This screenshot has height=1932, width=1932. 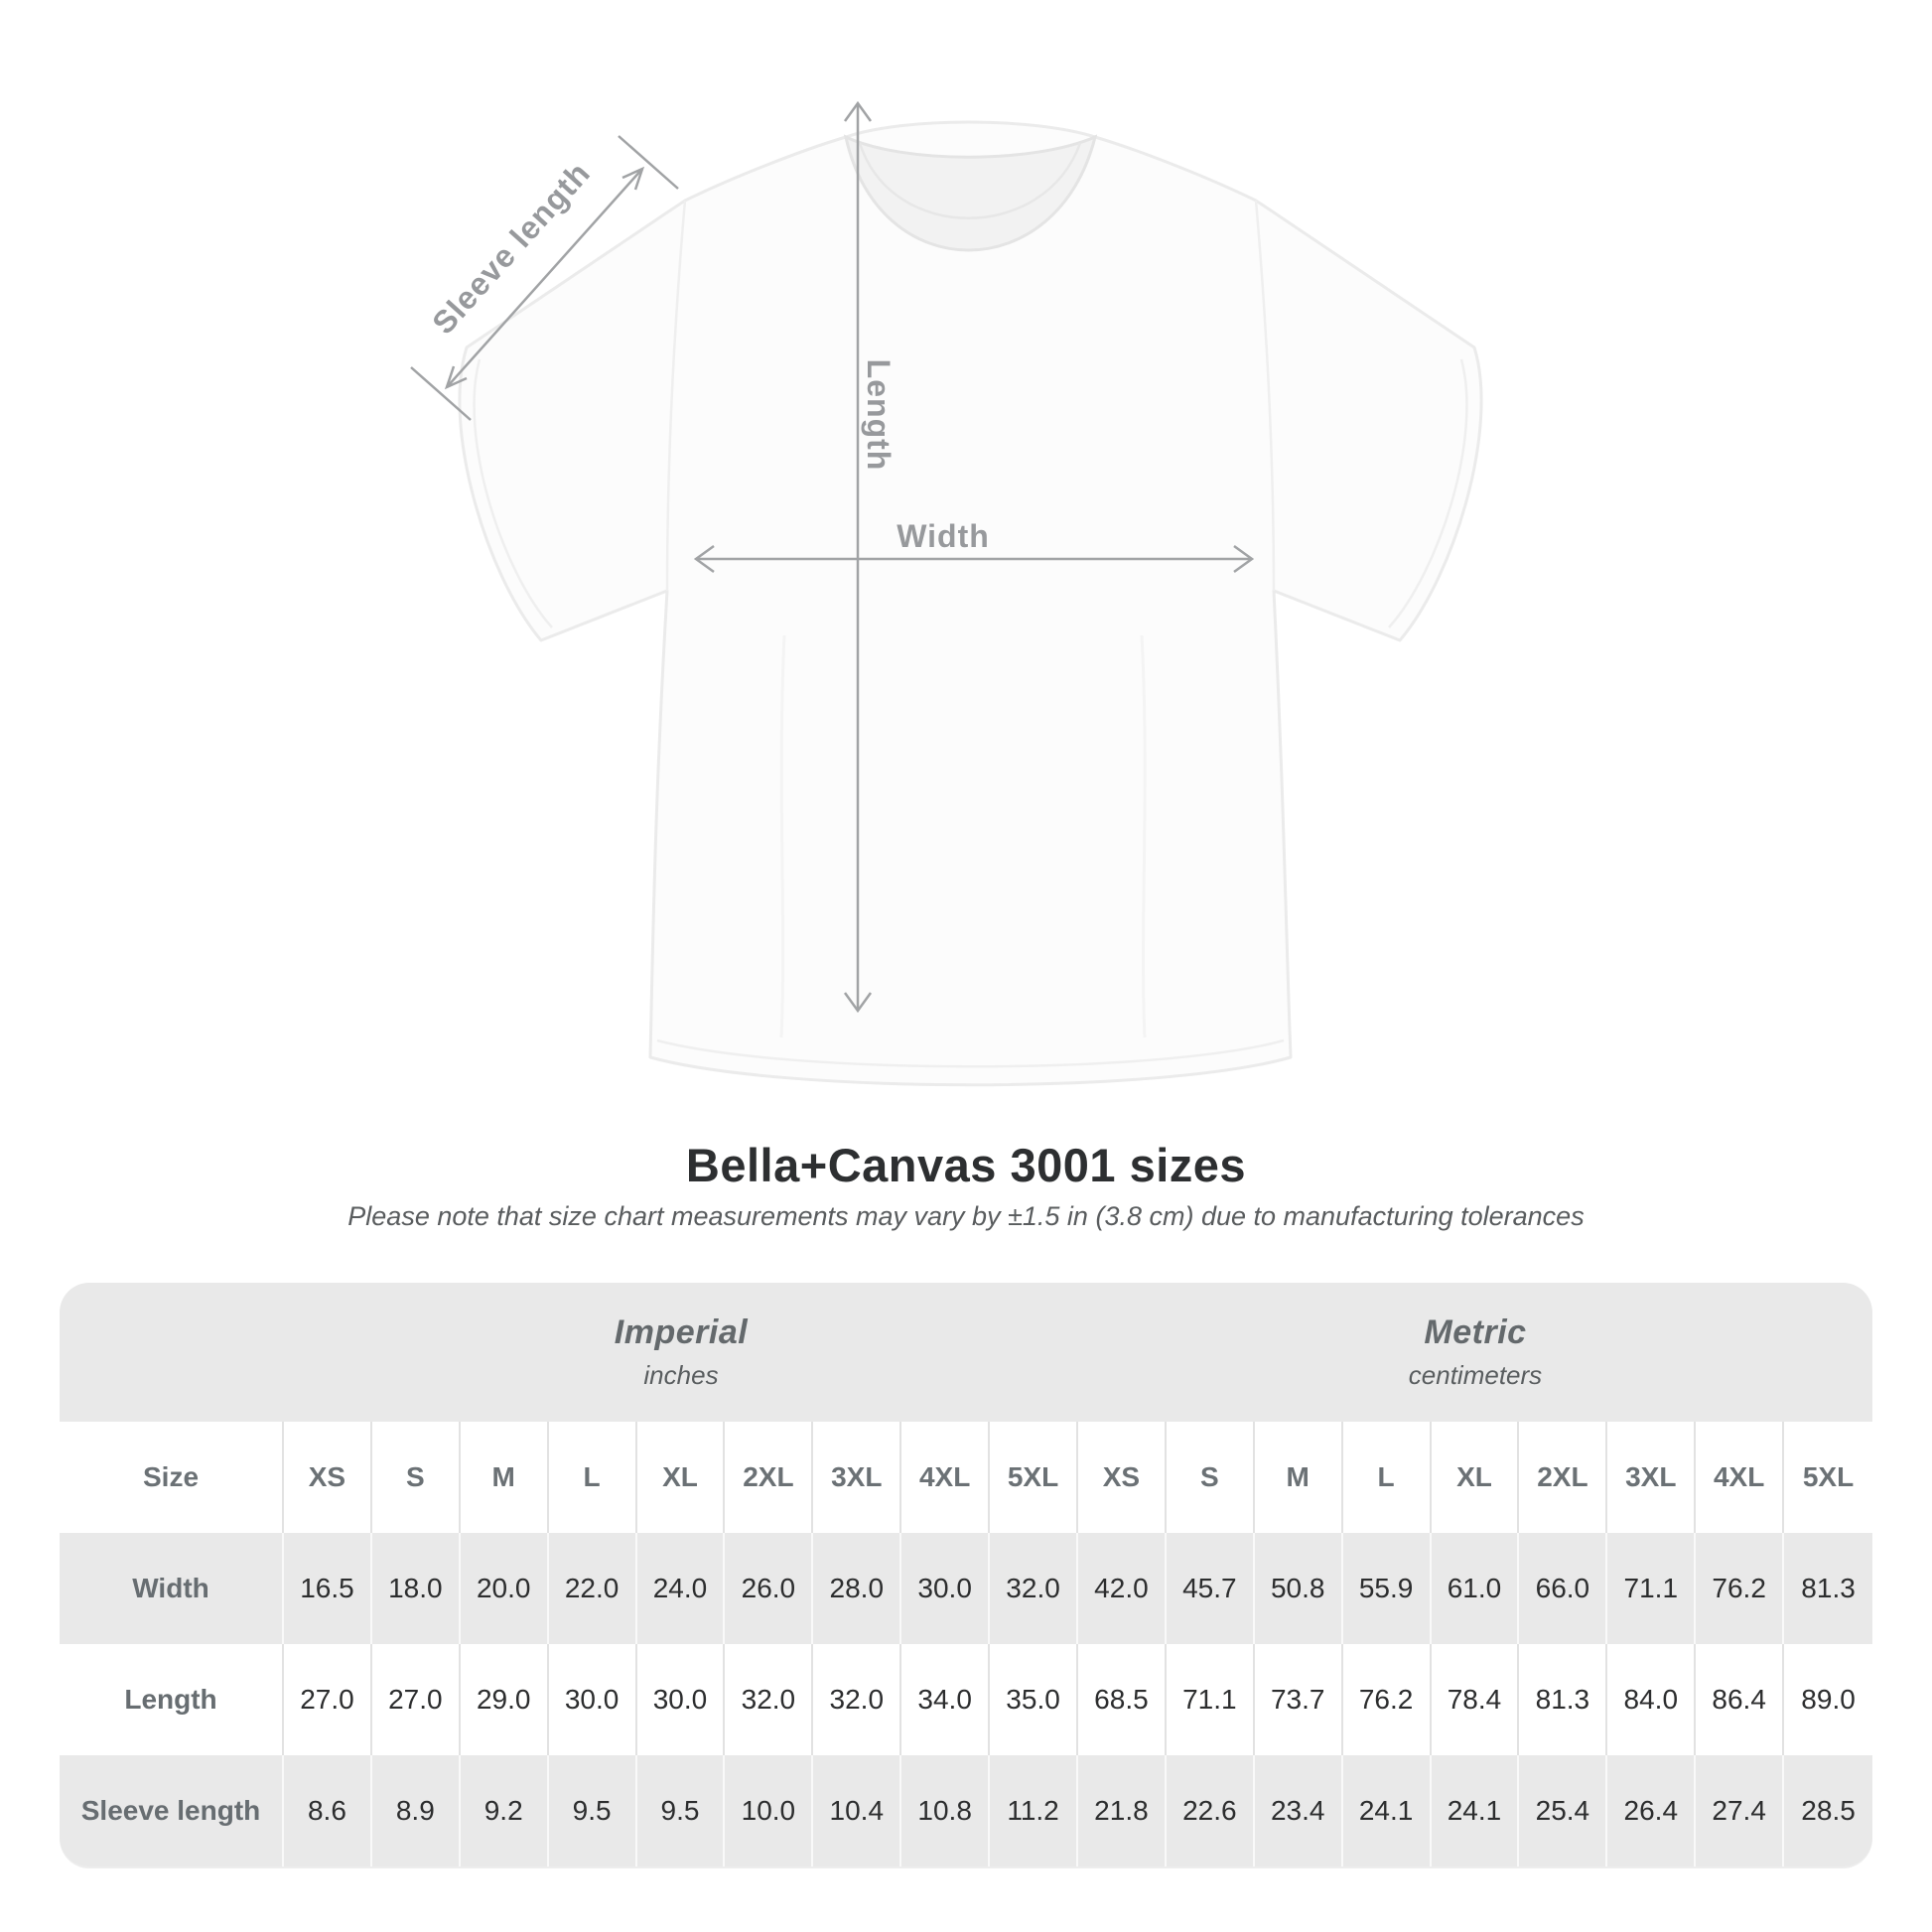 What do you see at coordinates (1299, 1810) in the screenshot?
I see `measurement-value-cell: 23.4` at bounding box center [1299, 1810].